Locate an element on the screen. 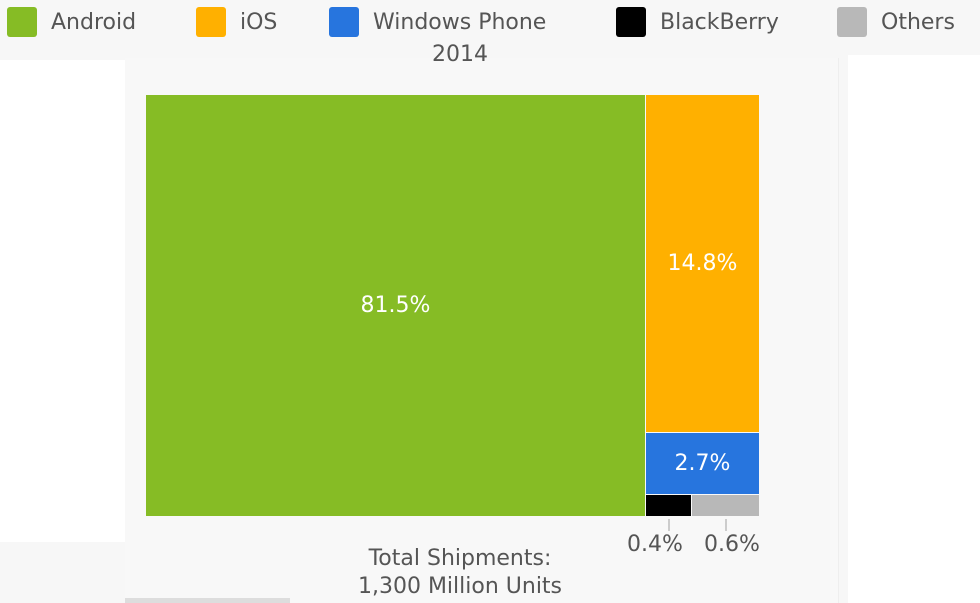 This screenshot has height=603, width=980. legend-label: Others is located at coordinates (918, 22).